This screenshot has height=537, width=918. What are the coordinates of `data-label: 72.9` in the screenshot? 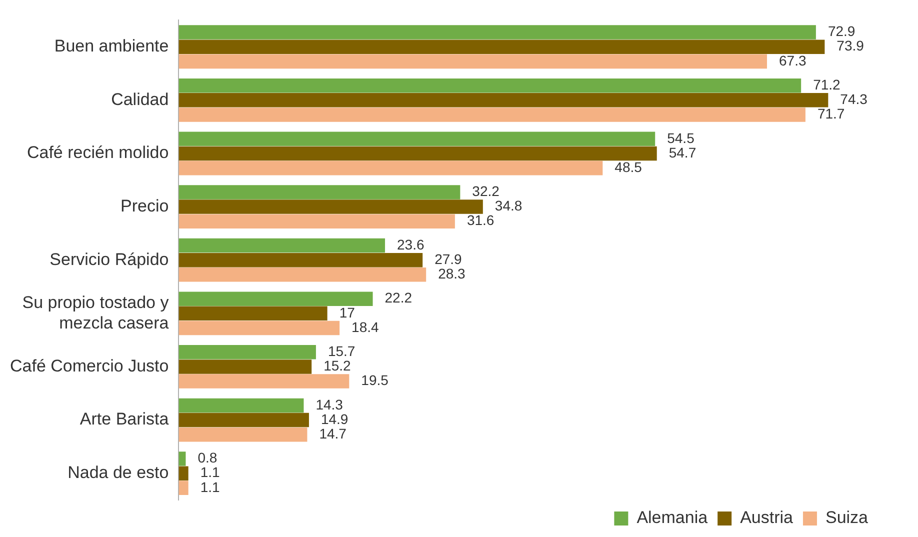 It's located at (842, 31).